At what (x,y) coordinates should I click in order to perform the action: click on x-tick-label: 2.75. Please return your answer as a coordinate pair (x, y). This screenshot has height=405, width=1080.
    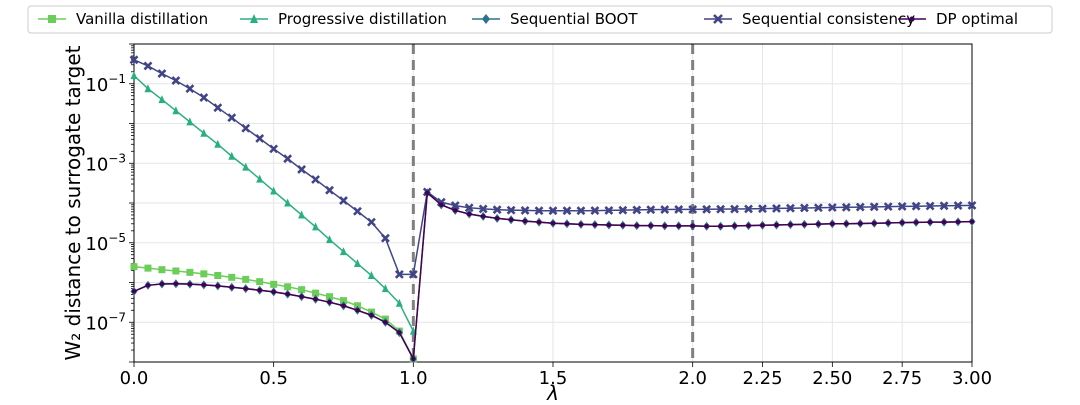
    Looking at the image, I should click on (902, 378).